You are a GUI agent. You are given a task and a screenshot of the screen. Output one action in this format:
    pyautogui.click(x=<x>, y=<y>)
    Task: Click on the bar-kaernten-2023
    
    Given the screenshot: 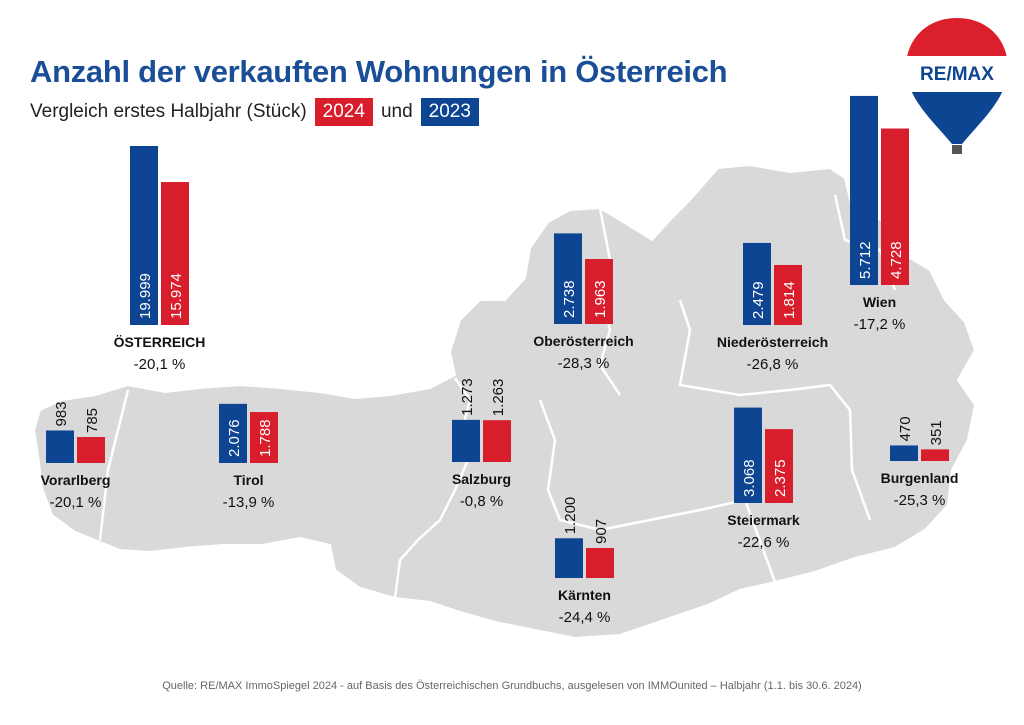 What is the action you would take?
    pyautogui.click(x=569, y=558)
    